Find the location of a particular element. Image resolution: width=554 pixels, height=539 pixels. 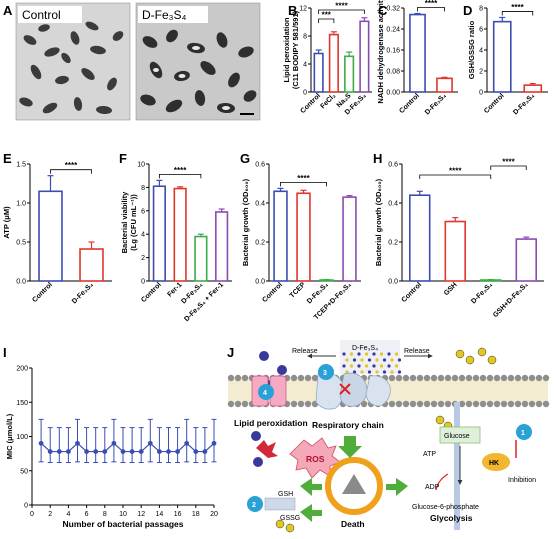

x-tick-label: 6 is located at coordinates (87, 514).